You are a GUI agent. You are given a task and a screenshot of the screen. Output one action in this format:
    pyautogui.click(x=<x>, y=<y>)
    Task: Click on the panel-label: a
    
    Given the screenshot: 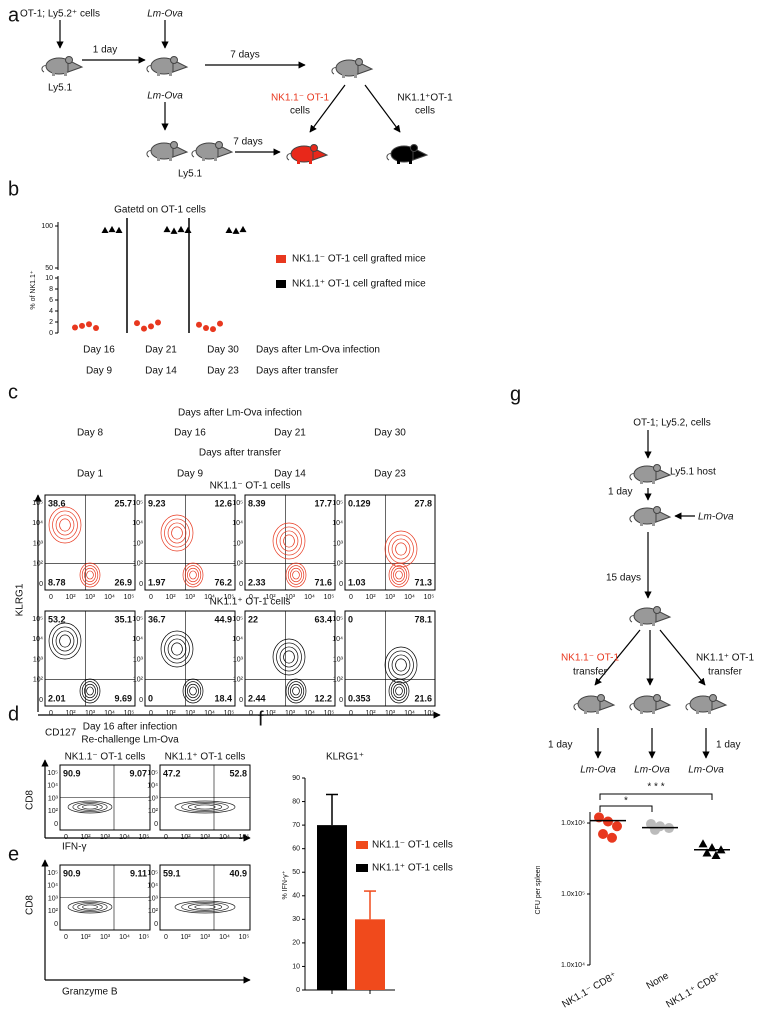 What is the action you would take?
    pyautogui.click(x=14, y=15)
    